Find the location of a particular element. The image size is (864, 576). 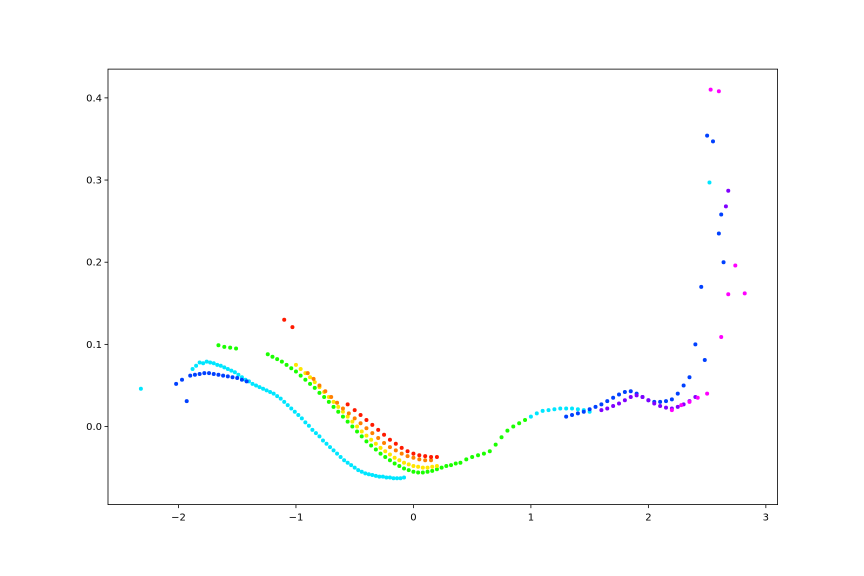

x-tick-label: 3 is located at coordinates (766, 518).